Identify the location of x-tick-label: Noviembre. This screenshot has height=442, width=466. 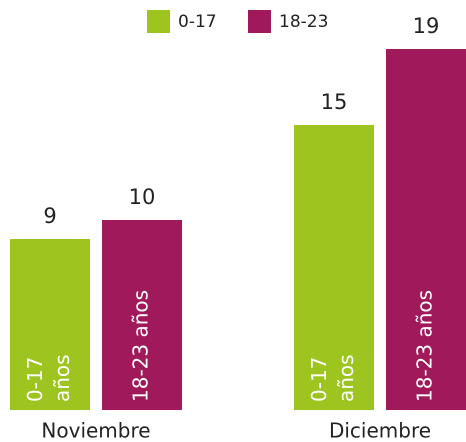
(95, 430).